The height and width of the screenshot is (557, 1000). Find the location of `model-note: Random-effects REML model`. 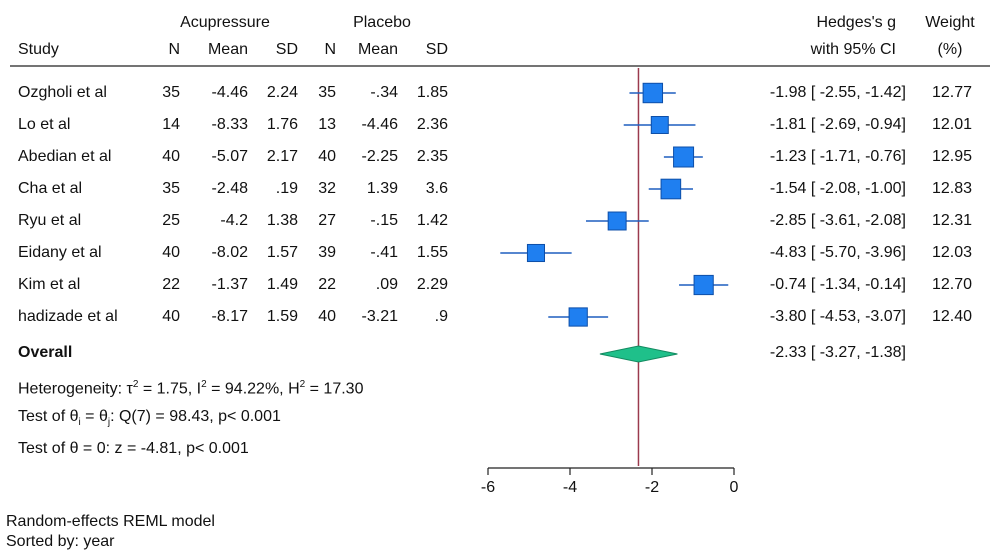

model-note: Random-effects REML model is located at coordinates (110, 521).